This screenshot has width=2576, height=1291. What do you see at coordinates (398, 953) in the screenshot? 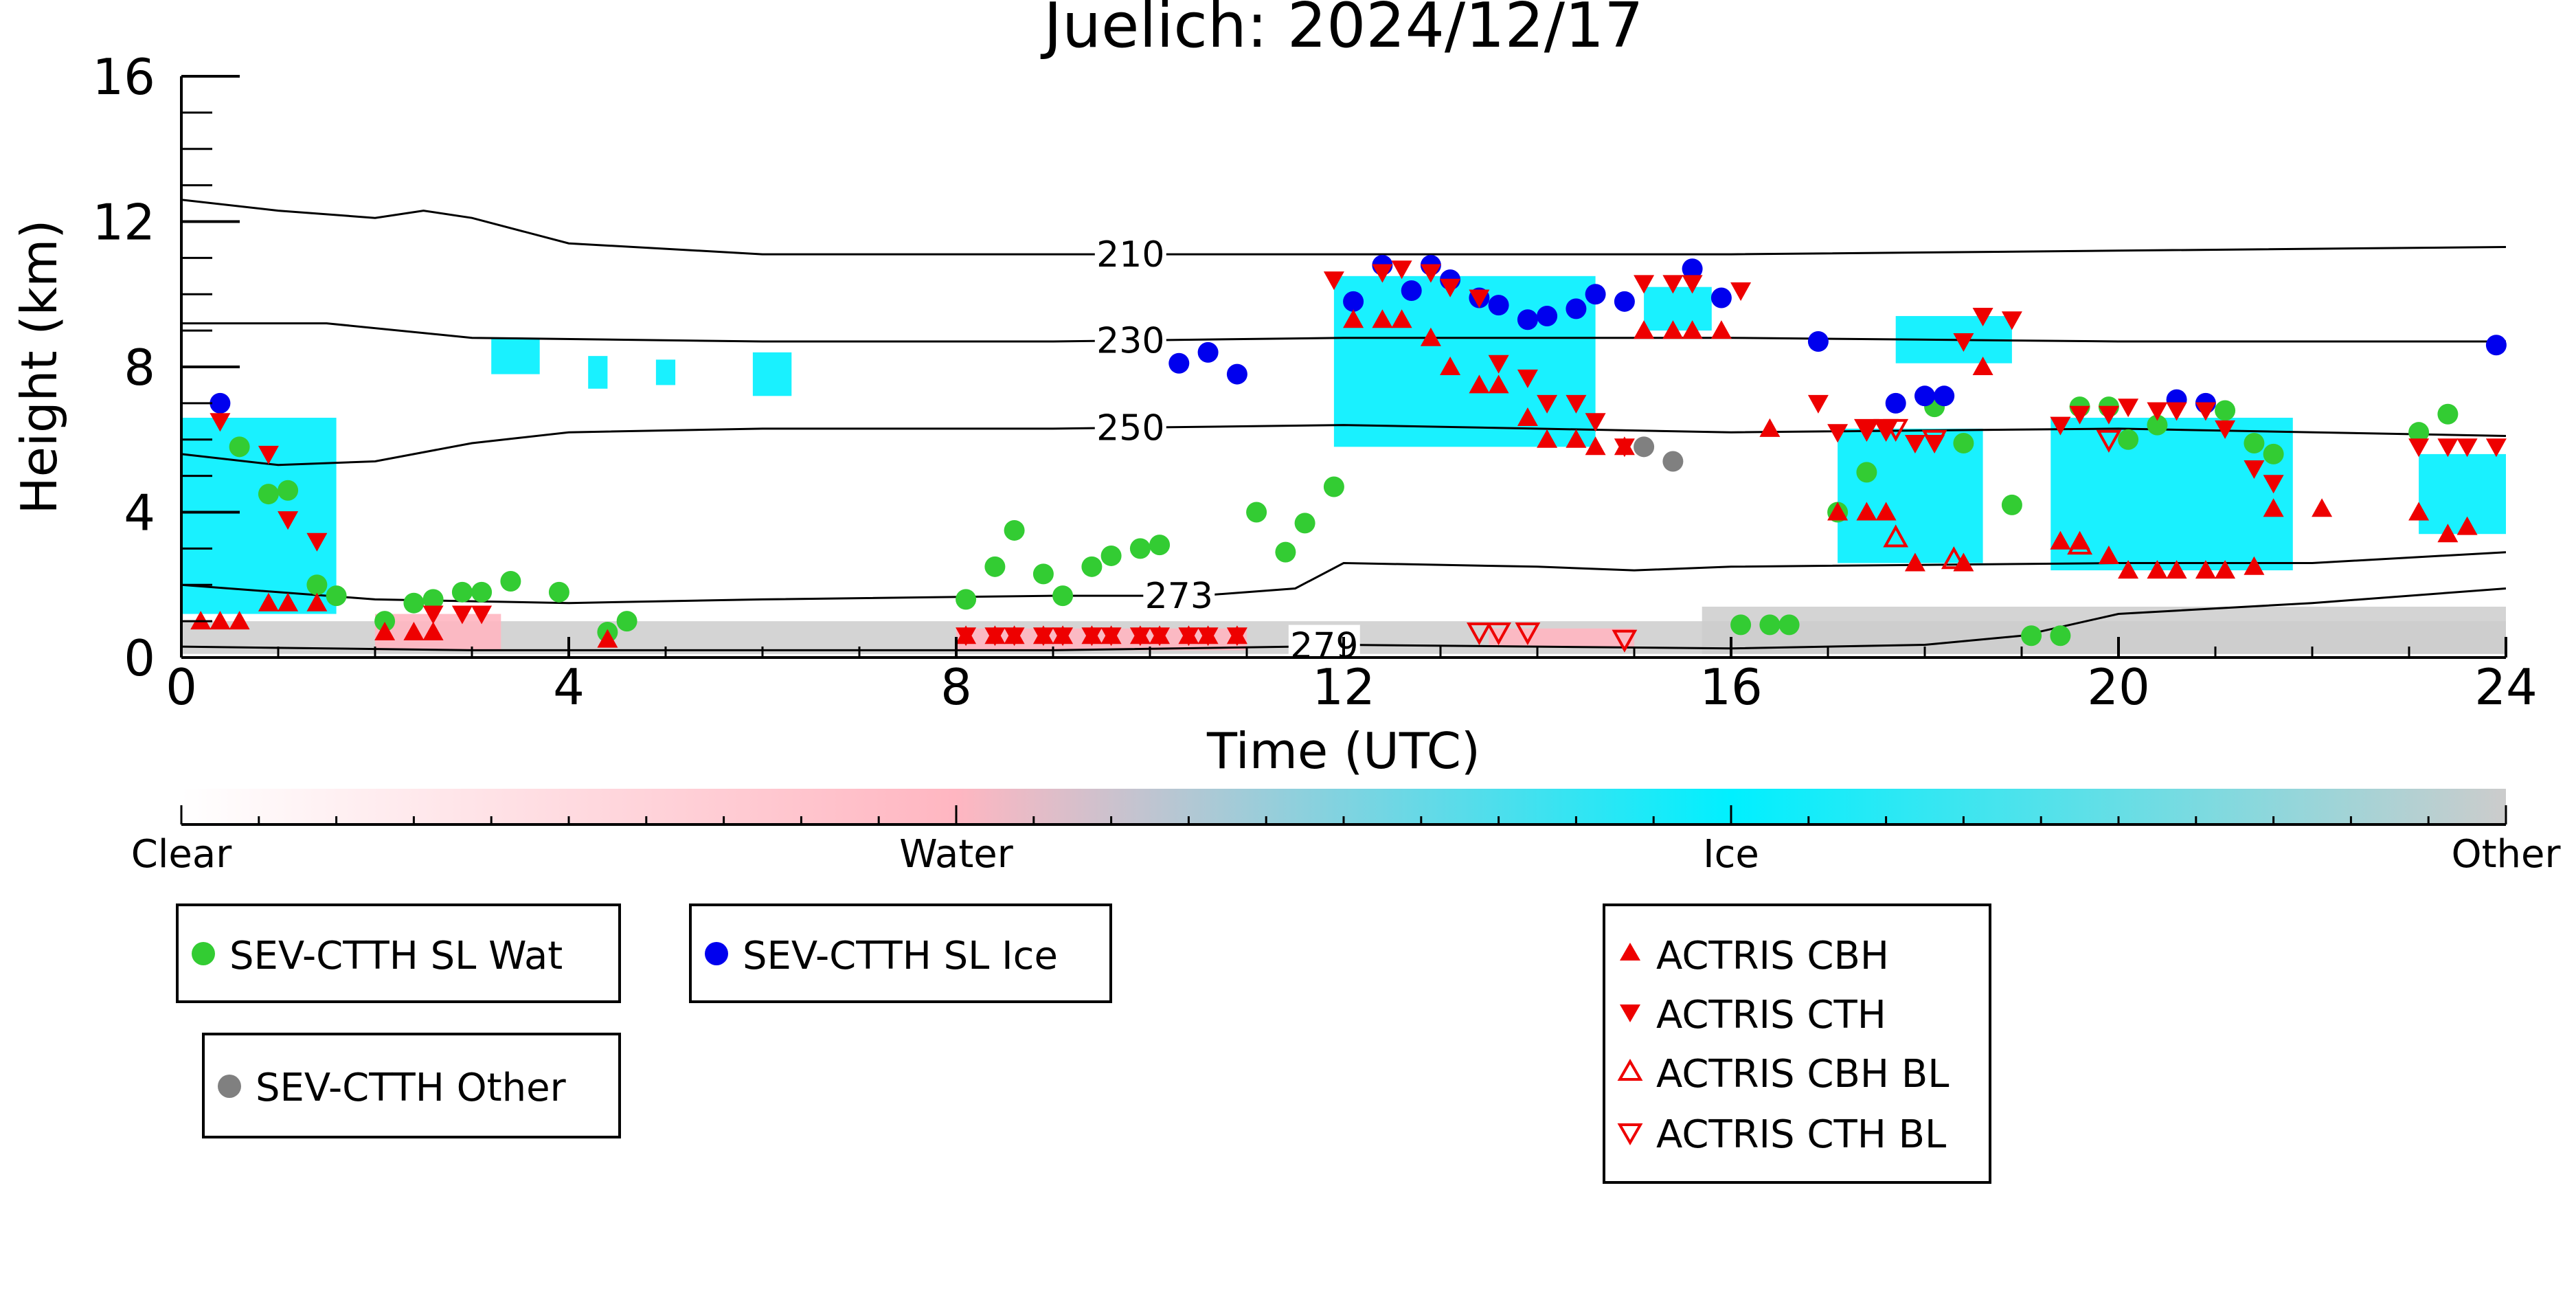
I see `legend-sev-wat: SEV-CTTH SL Wat` at bounding box center [398, 953].